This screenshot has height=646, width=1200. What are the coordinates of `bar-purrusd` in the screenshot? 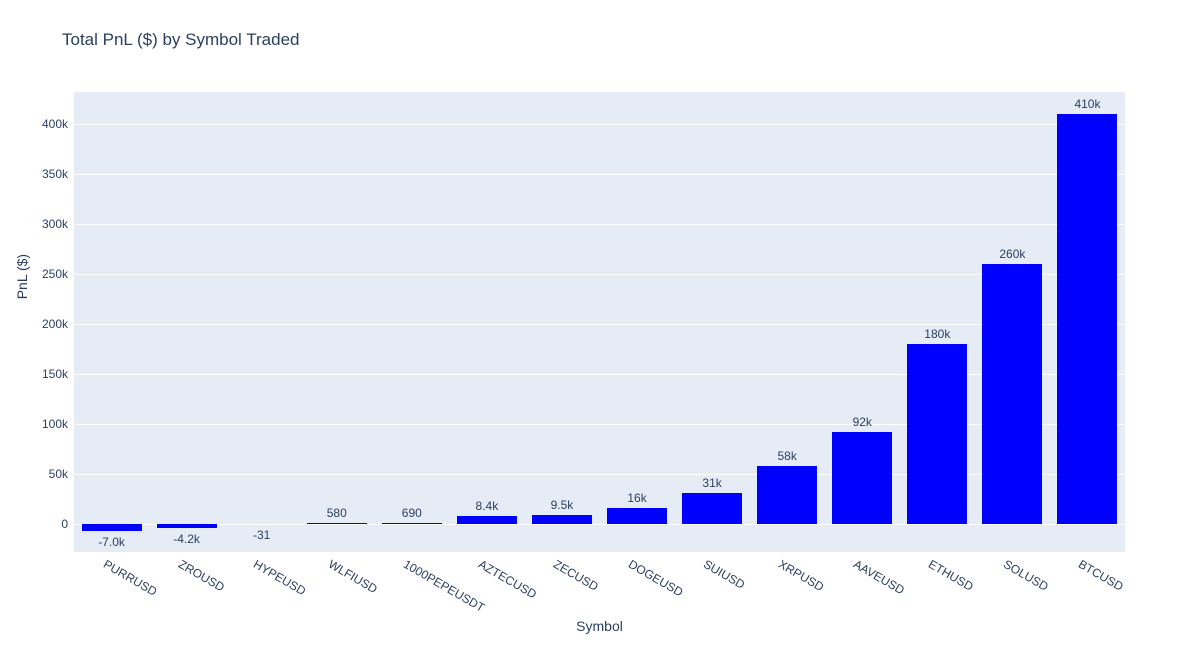 It's located at (111, 527).